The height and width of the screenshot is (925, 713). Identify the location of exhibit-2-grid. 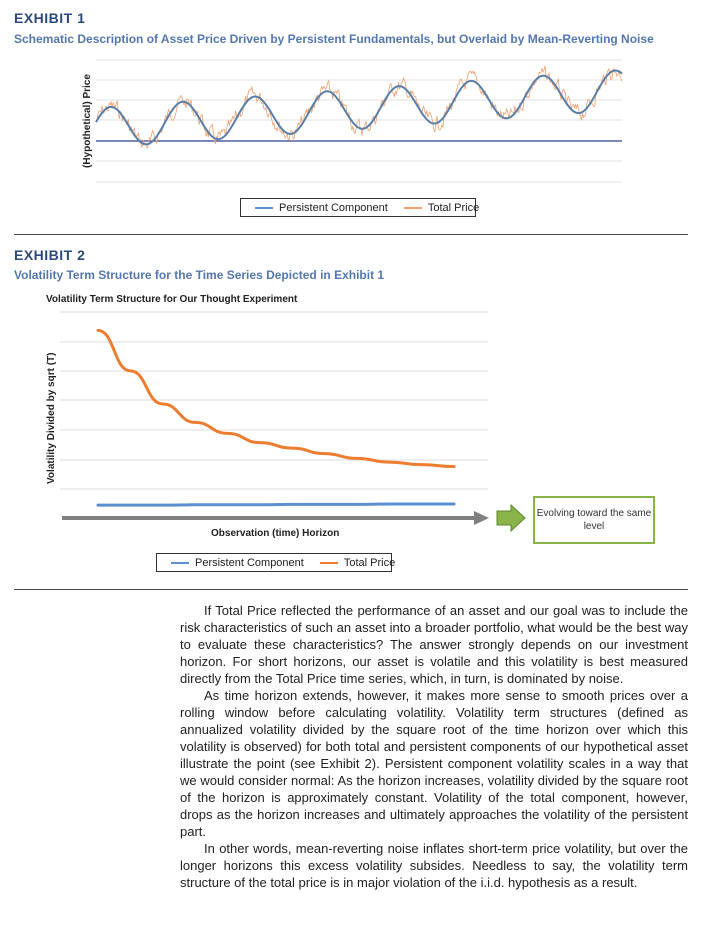
(274, 400).